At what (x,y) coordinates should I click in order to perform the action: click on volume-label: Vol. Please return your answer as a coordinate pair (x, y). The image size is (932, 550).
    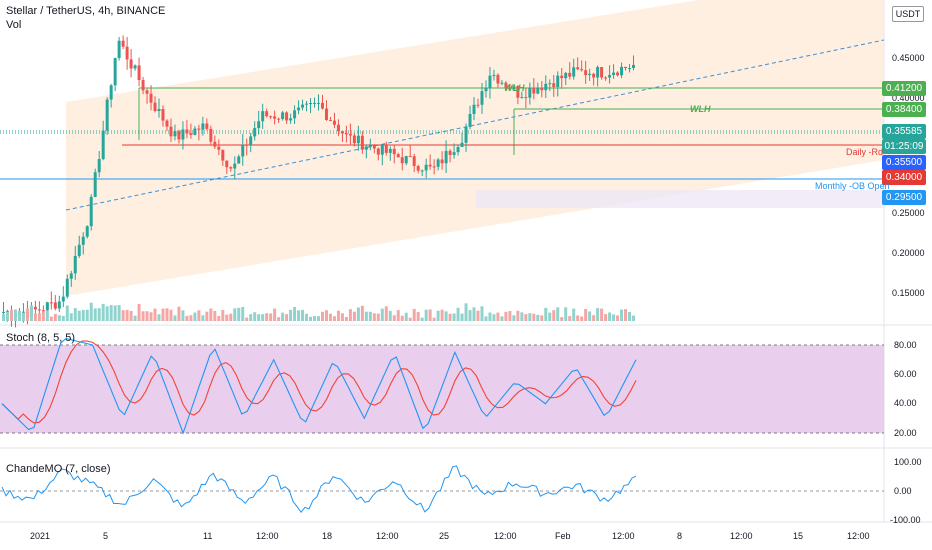
    Looking at the image, I should click on (14, 25).